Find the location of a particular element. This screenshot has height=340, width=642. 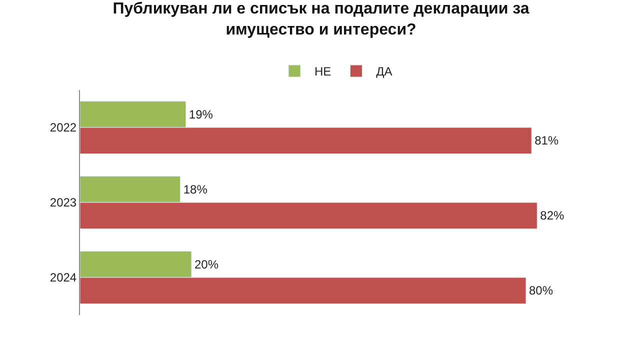

data-label: 19% is located at coordinates (201, 114).